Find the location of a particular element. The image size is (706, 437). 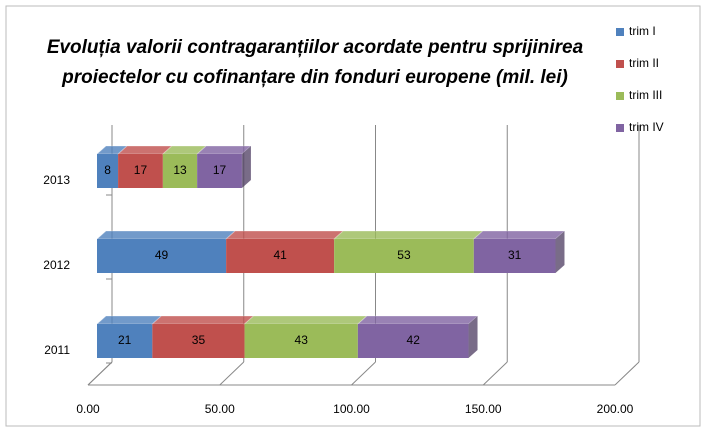

data-label: 43 is located at coordinates (302, 340).